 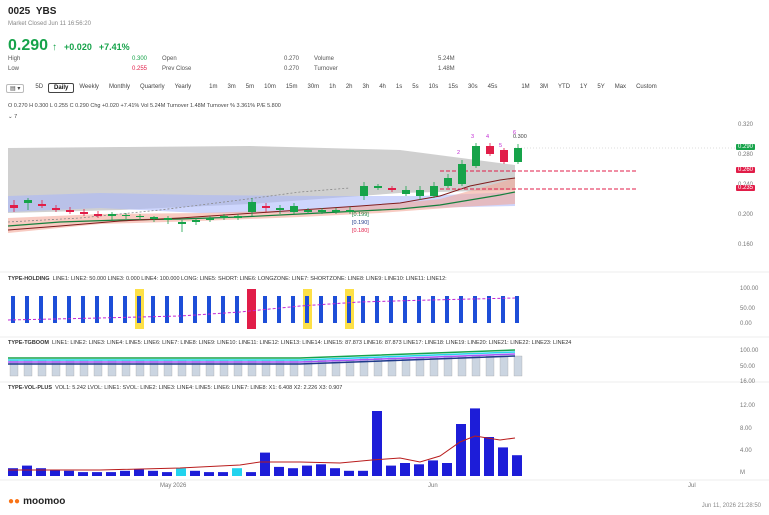 I want to click on timeframe-3m: 3M, so click(x=544, y=87).